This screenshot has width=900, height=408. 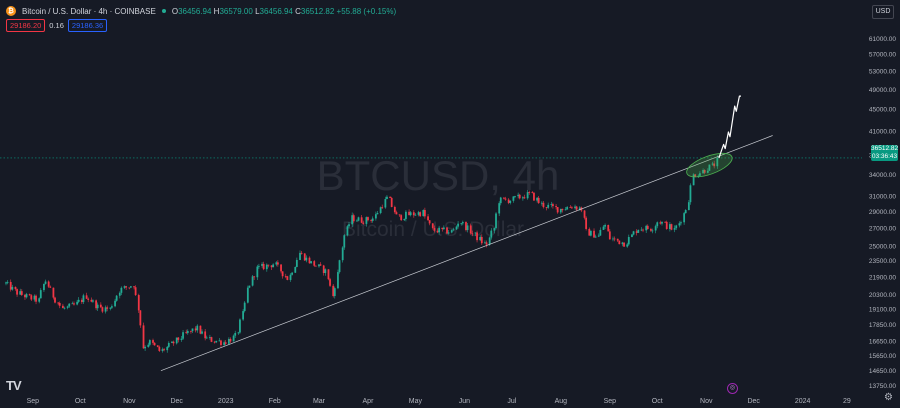 I want to click on price-tick-label: 45000.00, so click(x=882, y=110).